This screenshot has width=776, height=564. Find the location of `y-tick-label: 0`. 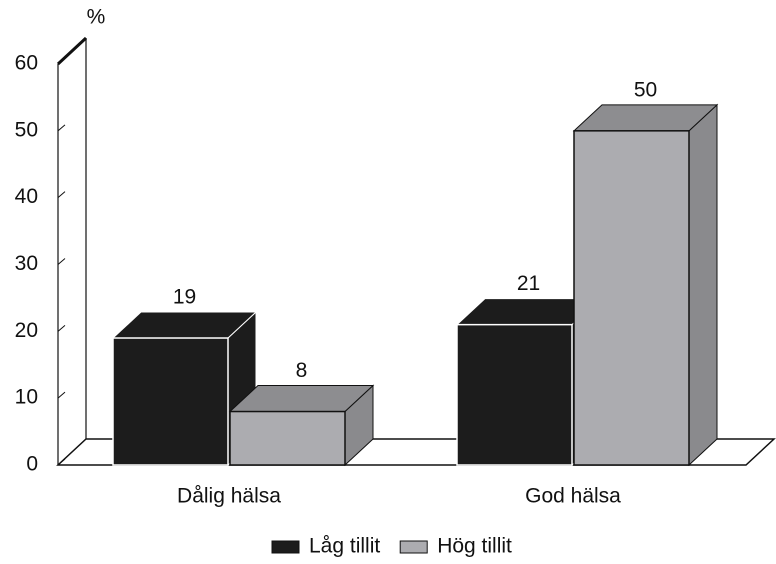

y-tick-label: 0 is located at coordinates (32, 464).